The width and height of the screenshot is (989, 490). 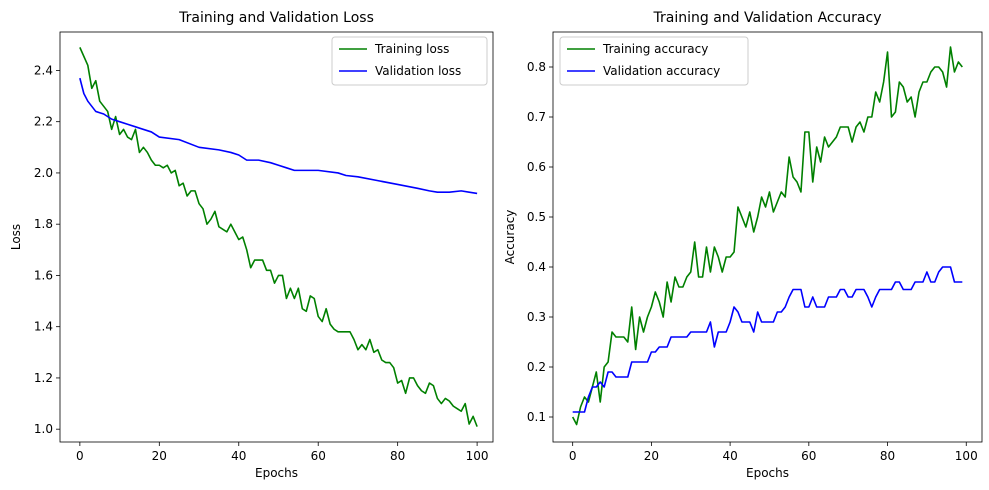 I want to click on accuracy-y-tick-label: 0.5, so click(x=536, y=217).